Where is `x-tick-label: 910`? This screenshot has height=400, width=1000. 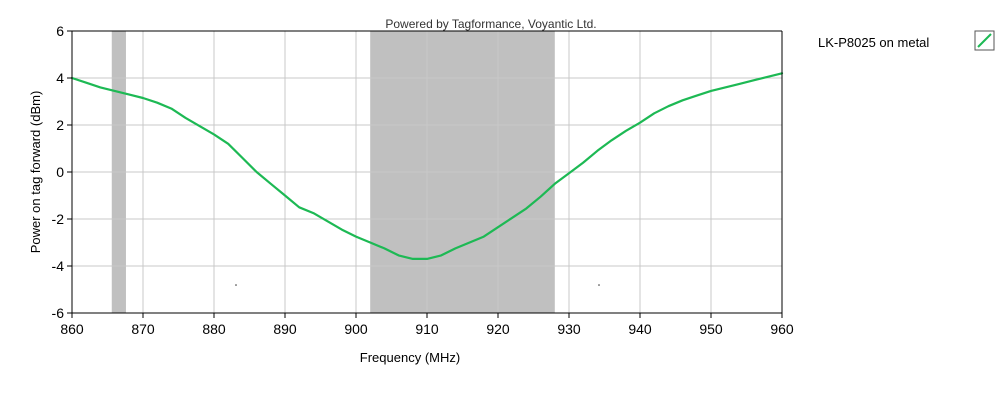 x-tick-label: 910 is located at coordinates (427, 329).